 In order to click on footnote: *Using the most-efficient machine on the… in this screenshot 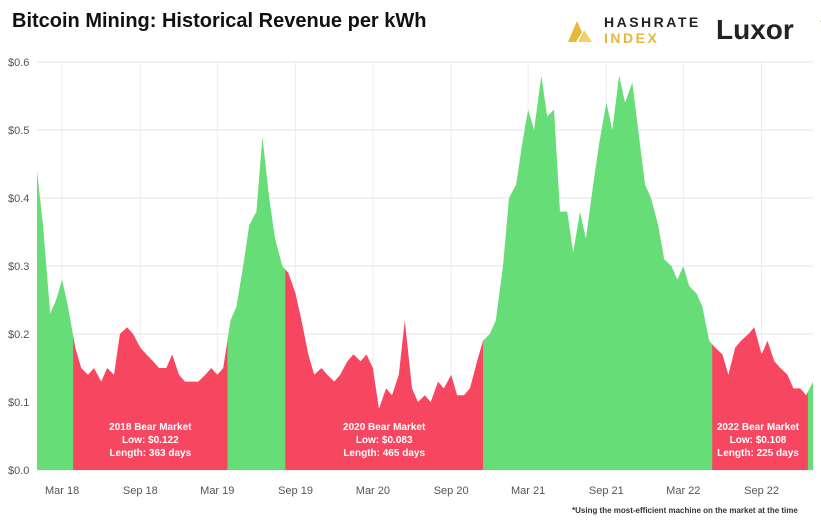, I will do `click(685, 510)`.